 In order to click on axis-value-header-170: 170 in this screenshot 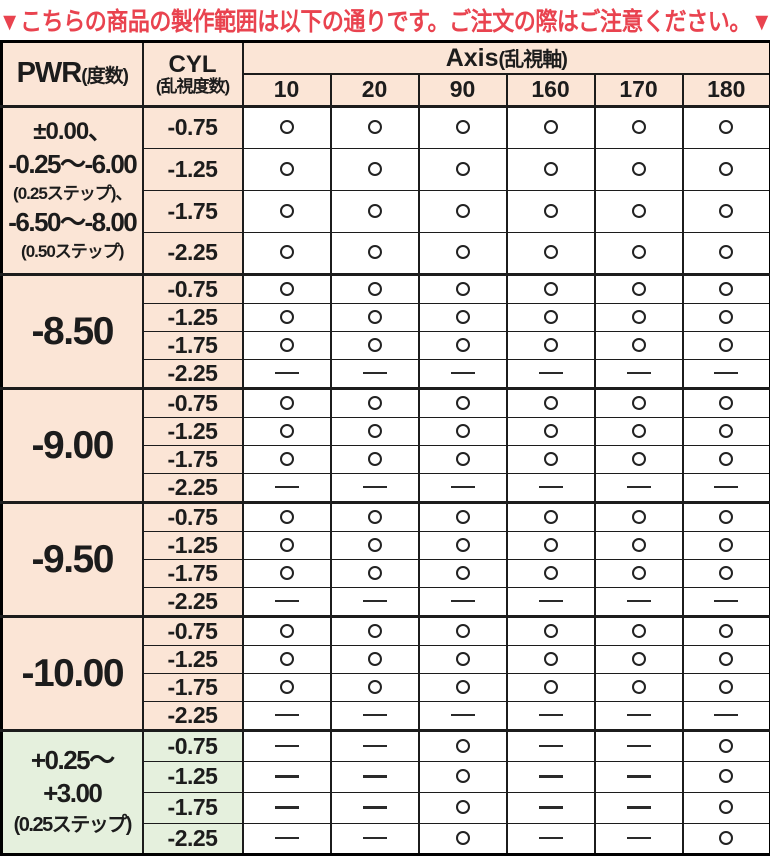, I will do `click(639, 90)`.